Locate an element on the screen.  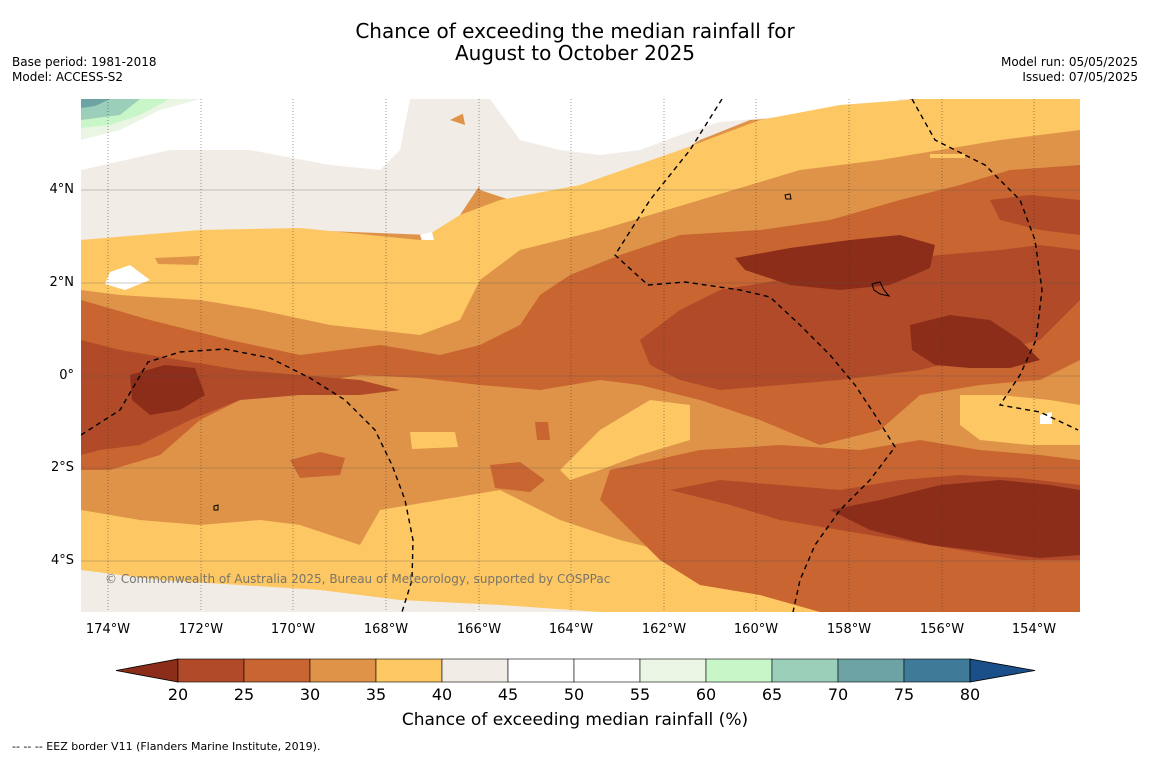
lon-label-162w: 162°W is located at coordinates (664, 629).